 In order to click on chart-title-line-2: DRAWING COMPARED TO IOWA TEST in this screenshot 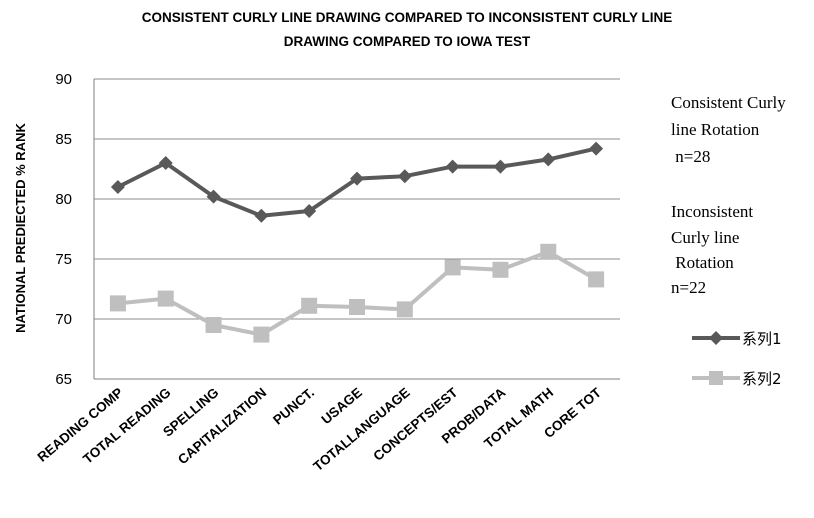, I will do `click(407, 41)`.